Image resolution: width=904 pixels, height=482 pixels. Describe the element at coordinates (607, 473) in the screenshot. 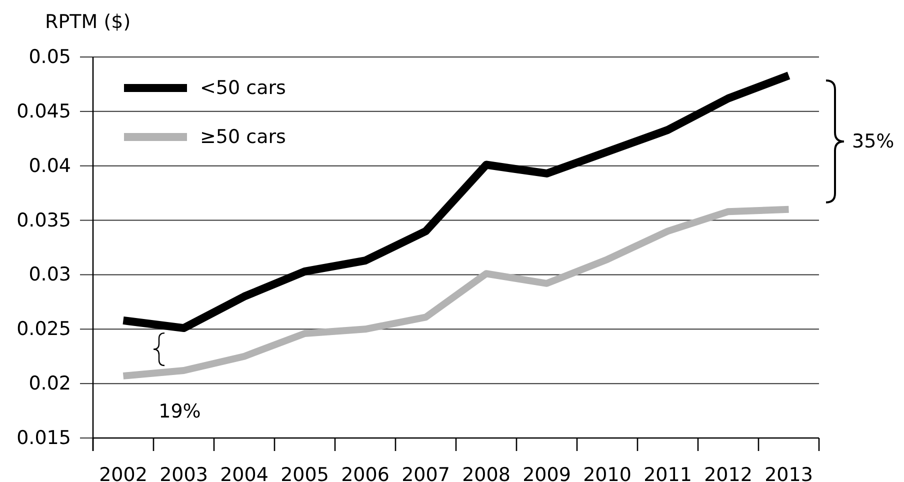

I see `x-tick-label: 2010` at that location.